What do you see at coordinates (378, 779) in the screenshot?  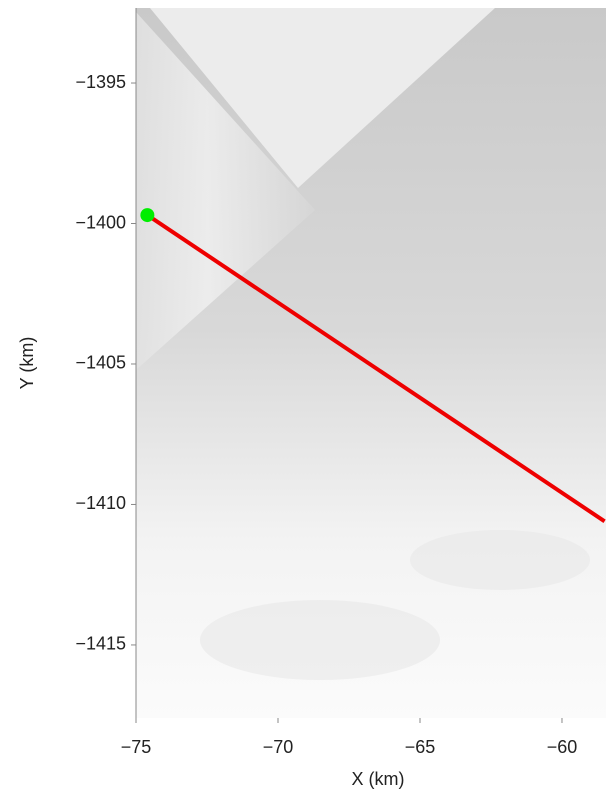 I see `x-axis-label: X (km)` at bounding box center [378, 779].